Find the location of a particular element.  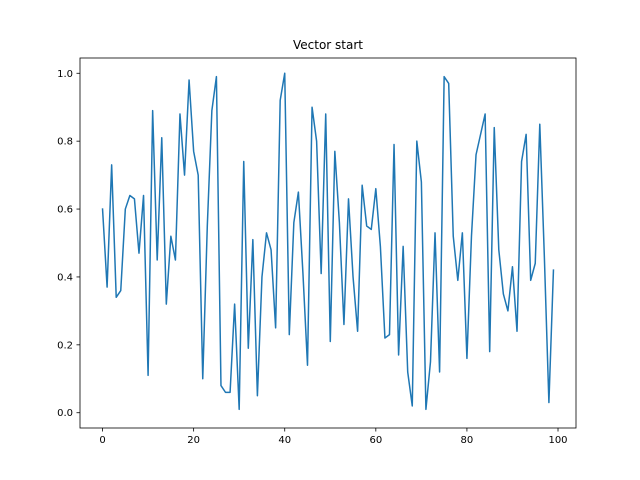

x-axis-ticks: 0 20 40 60 80 100 is located at coordinates (333, 437).